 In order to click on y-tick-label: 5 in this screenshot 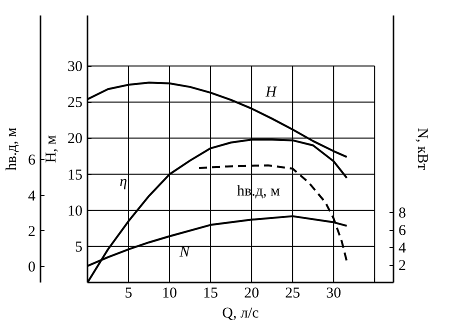, I will do `click(78, 247)`.